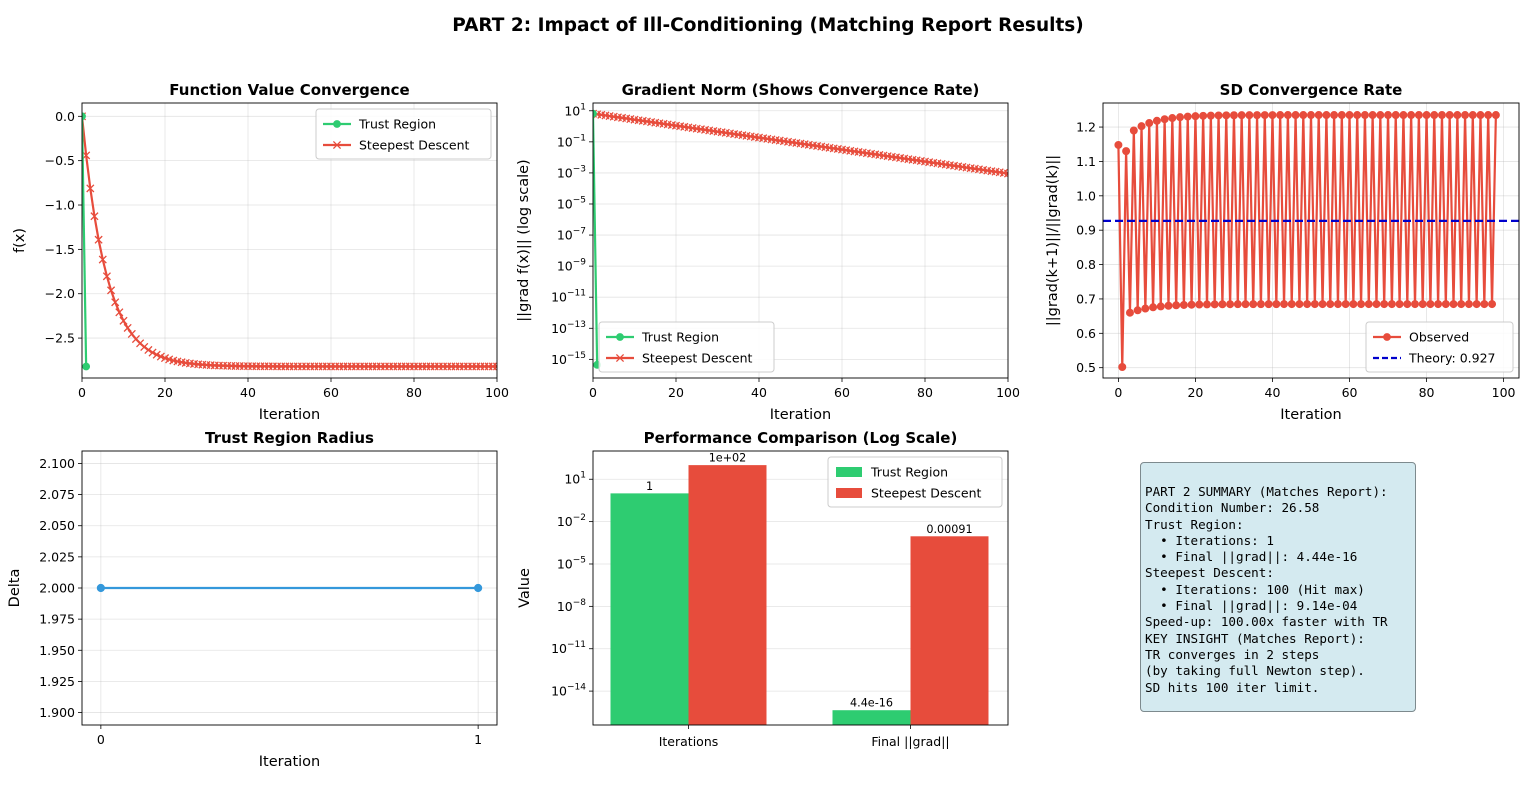 Image resolution: width=1536 pixels, height=802 pixels. I want to click on summary-line: • Iterations: 100 (Hit max), so click(1255, 589).